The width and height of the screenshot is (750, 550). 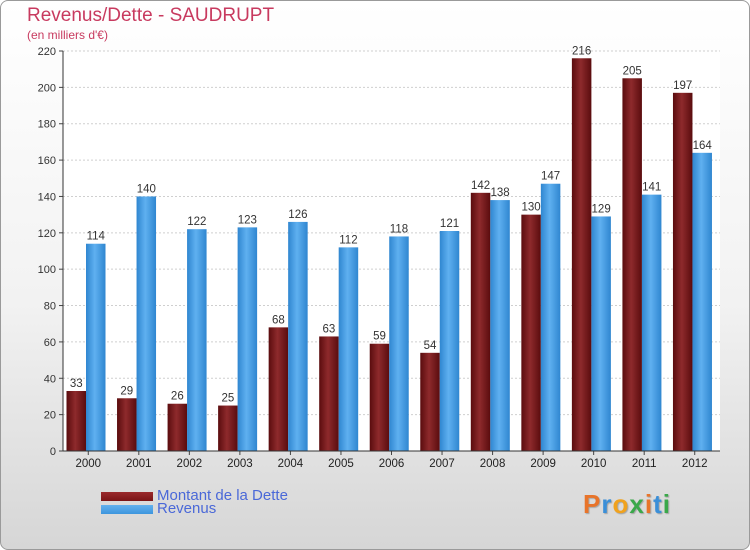 I want to click on bar-value-label: 25, so click(x=227, y=399).